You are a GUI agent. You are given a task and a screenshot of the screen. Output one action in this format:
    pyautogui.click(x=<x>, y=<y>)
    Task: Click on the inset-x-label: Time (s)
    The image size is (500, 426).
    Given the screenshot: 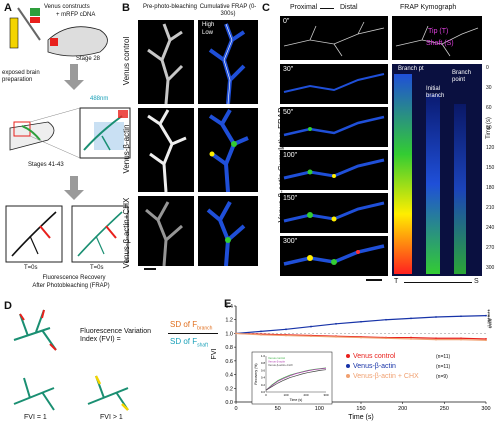 What is the action you would take?
    pyautogui.click(x=296, y=400)
    